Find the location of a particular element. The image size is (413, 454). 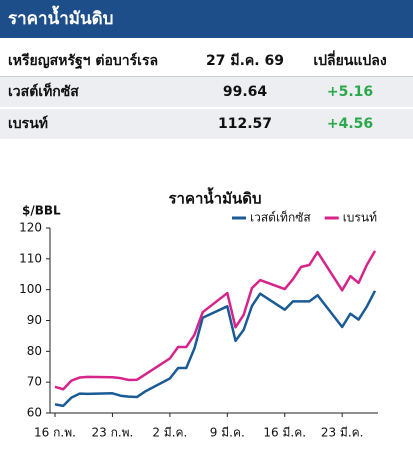

chart-title: ราคาน้ำมันดิบ is located at coordinates (214, 197).